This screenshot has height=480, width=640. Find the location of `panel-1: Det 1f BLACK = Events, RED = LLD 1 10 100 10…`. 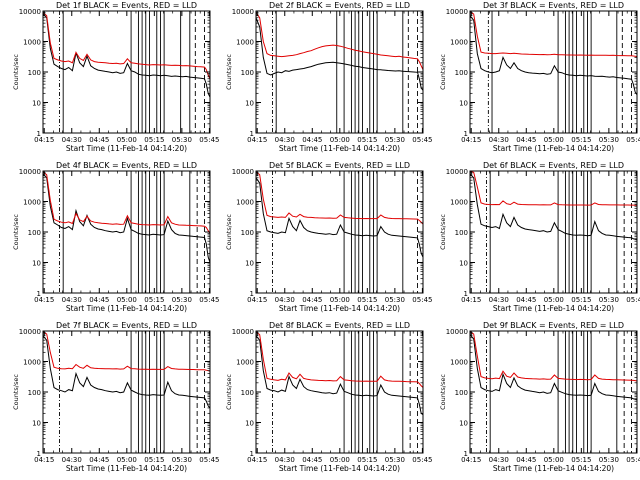

panel-1: Det 1f BLACK = Events, RED = LLD 1 10 100 10… is located at coordinates (115, 77).